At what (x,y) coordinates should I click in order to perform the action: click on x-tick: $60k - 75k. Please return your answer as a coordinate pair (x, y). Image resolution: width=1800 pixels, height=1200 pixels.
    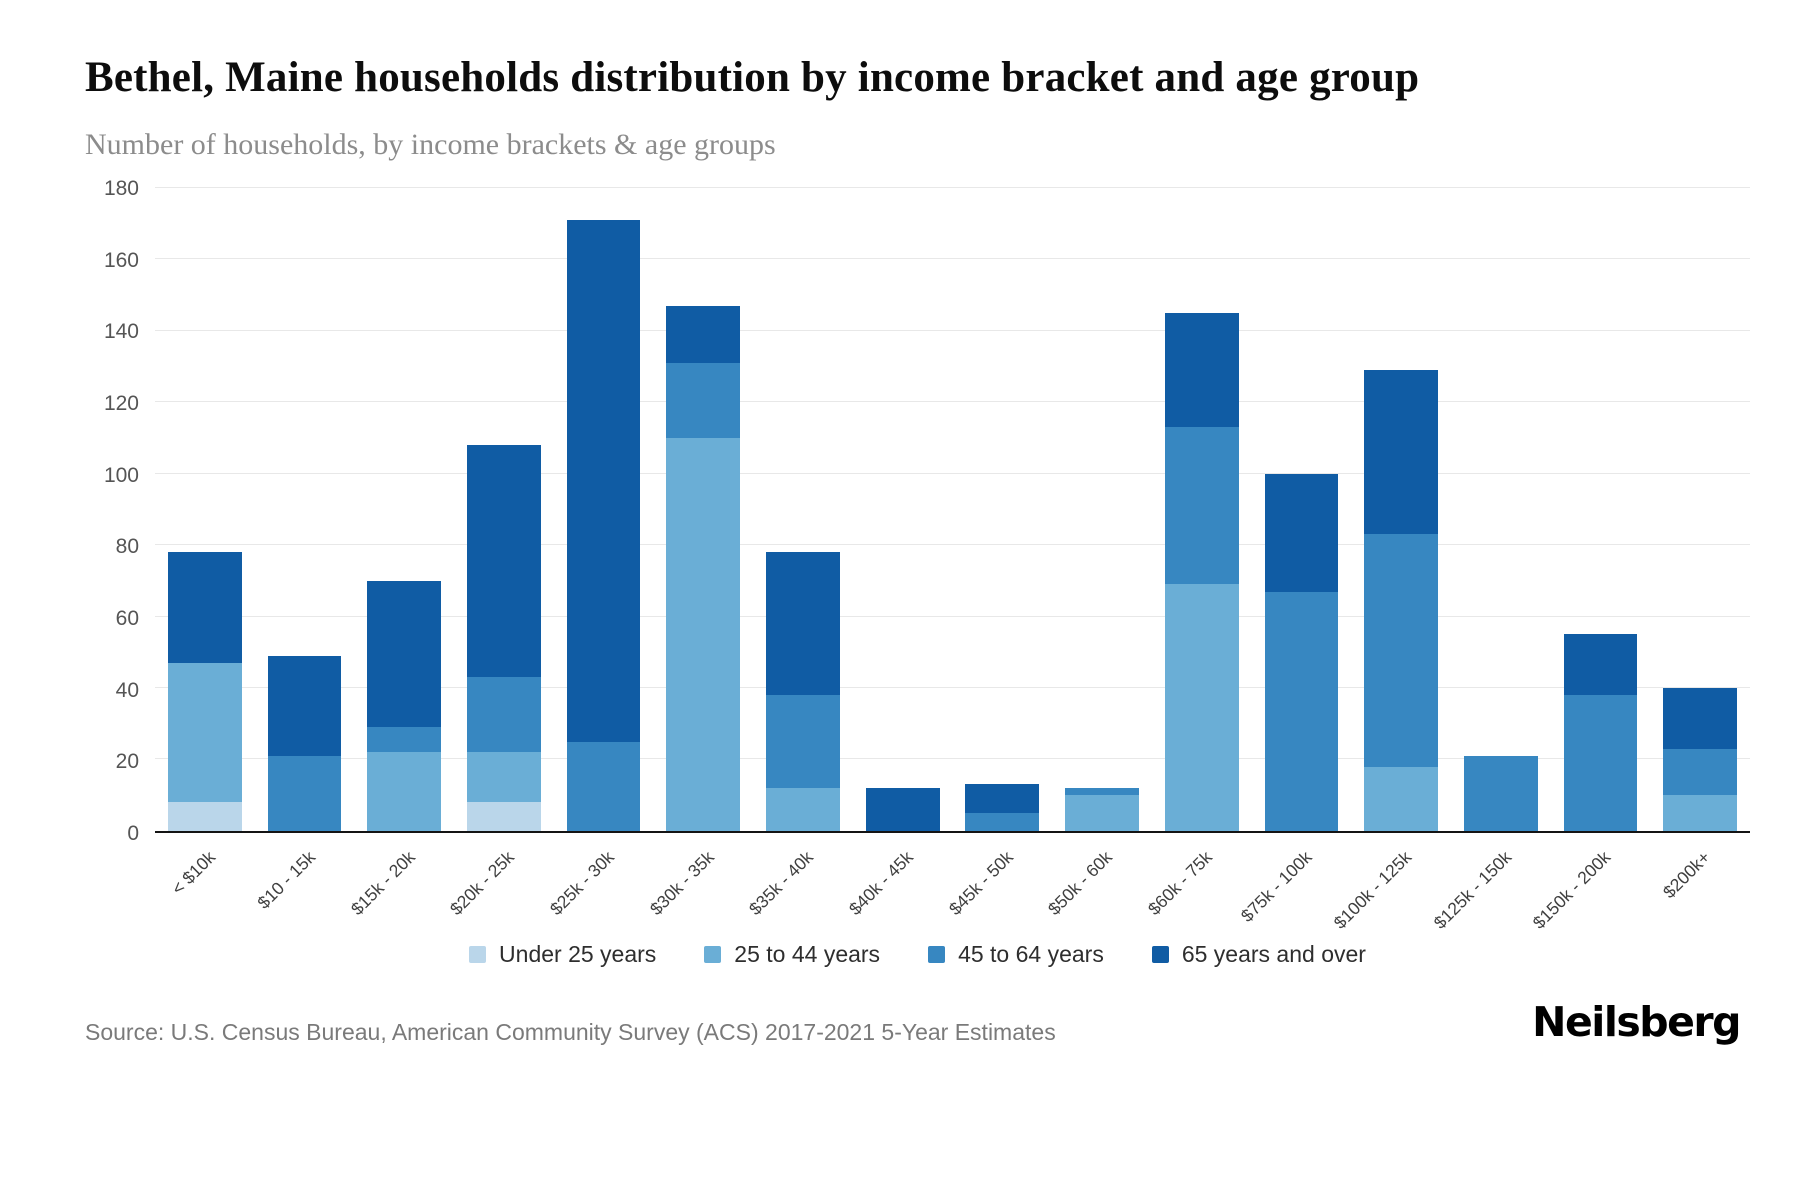
    Looking at the image, I should click on (1198, 887).